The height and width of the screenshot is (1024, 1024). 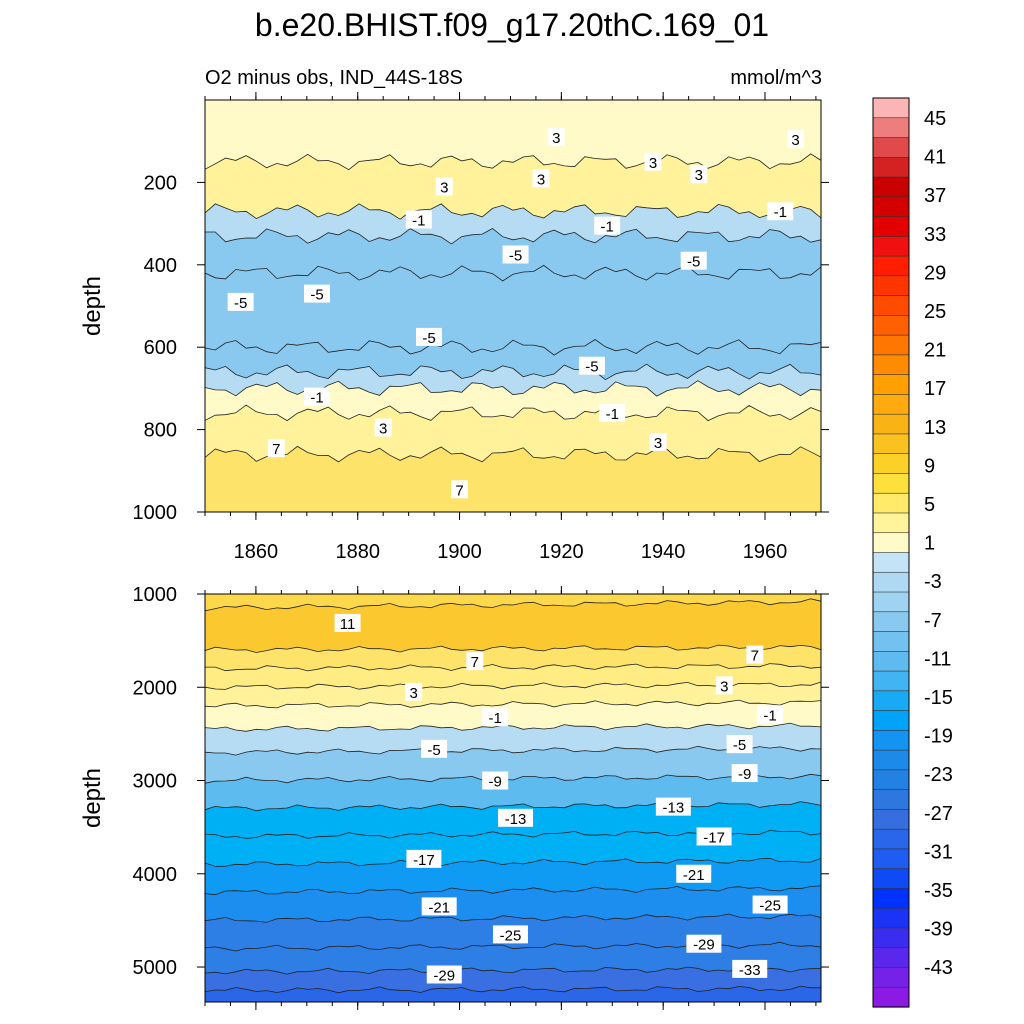 I want to click on lower-contour-label: -13, so click(x=673, y=807).